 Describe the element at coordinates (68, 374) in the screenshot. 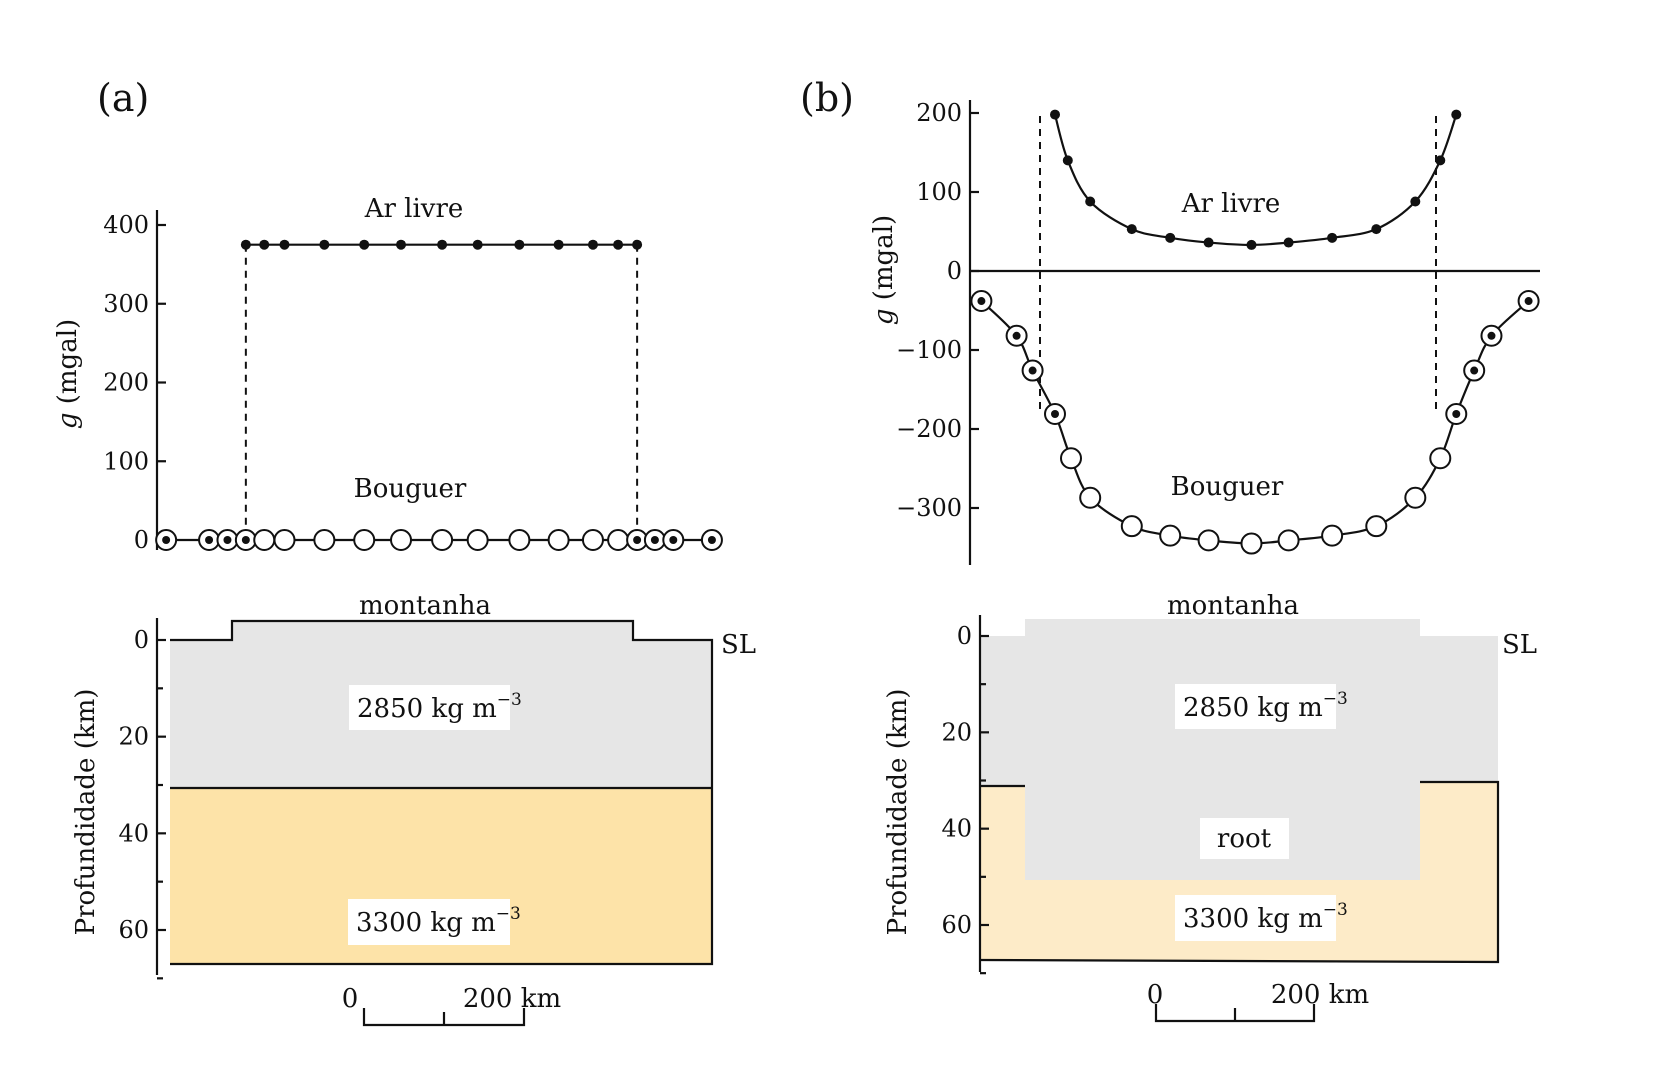

I see `panel-a-g-axis-label: g (mgal)` at that location.